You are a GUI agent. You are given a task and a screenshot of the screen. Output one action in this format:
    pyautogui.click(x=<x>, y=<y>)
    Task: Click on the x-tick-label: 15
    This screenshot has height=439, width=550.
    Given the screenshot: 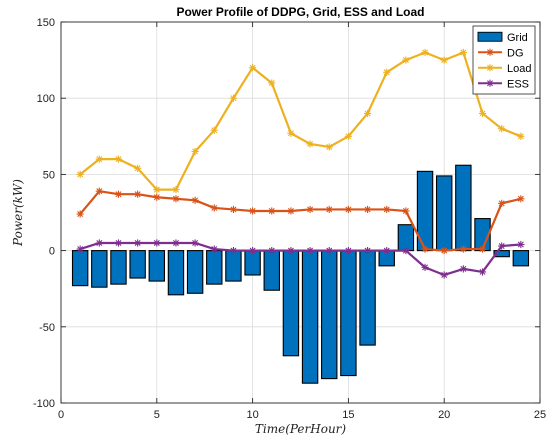 What is the action you would take?
    pyautogui.click(x=348, y=415)
    